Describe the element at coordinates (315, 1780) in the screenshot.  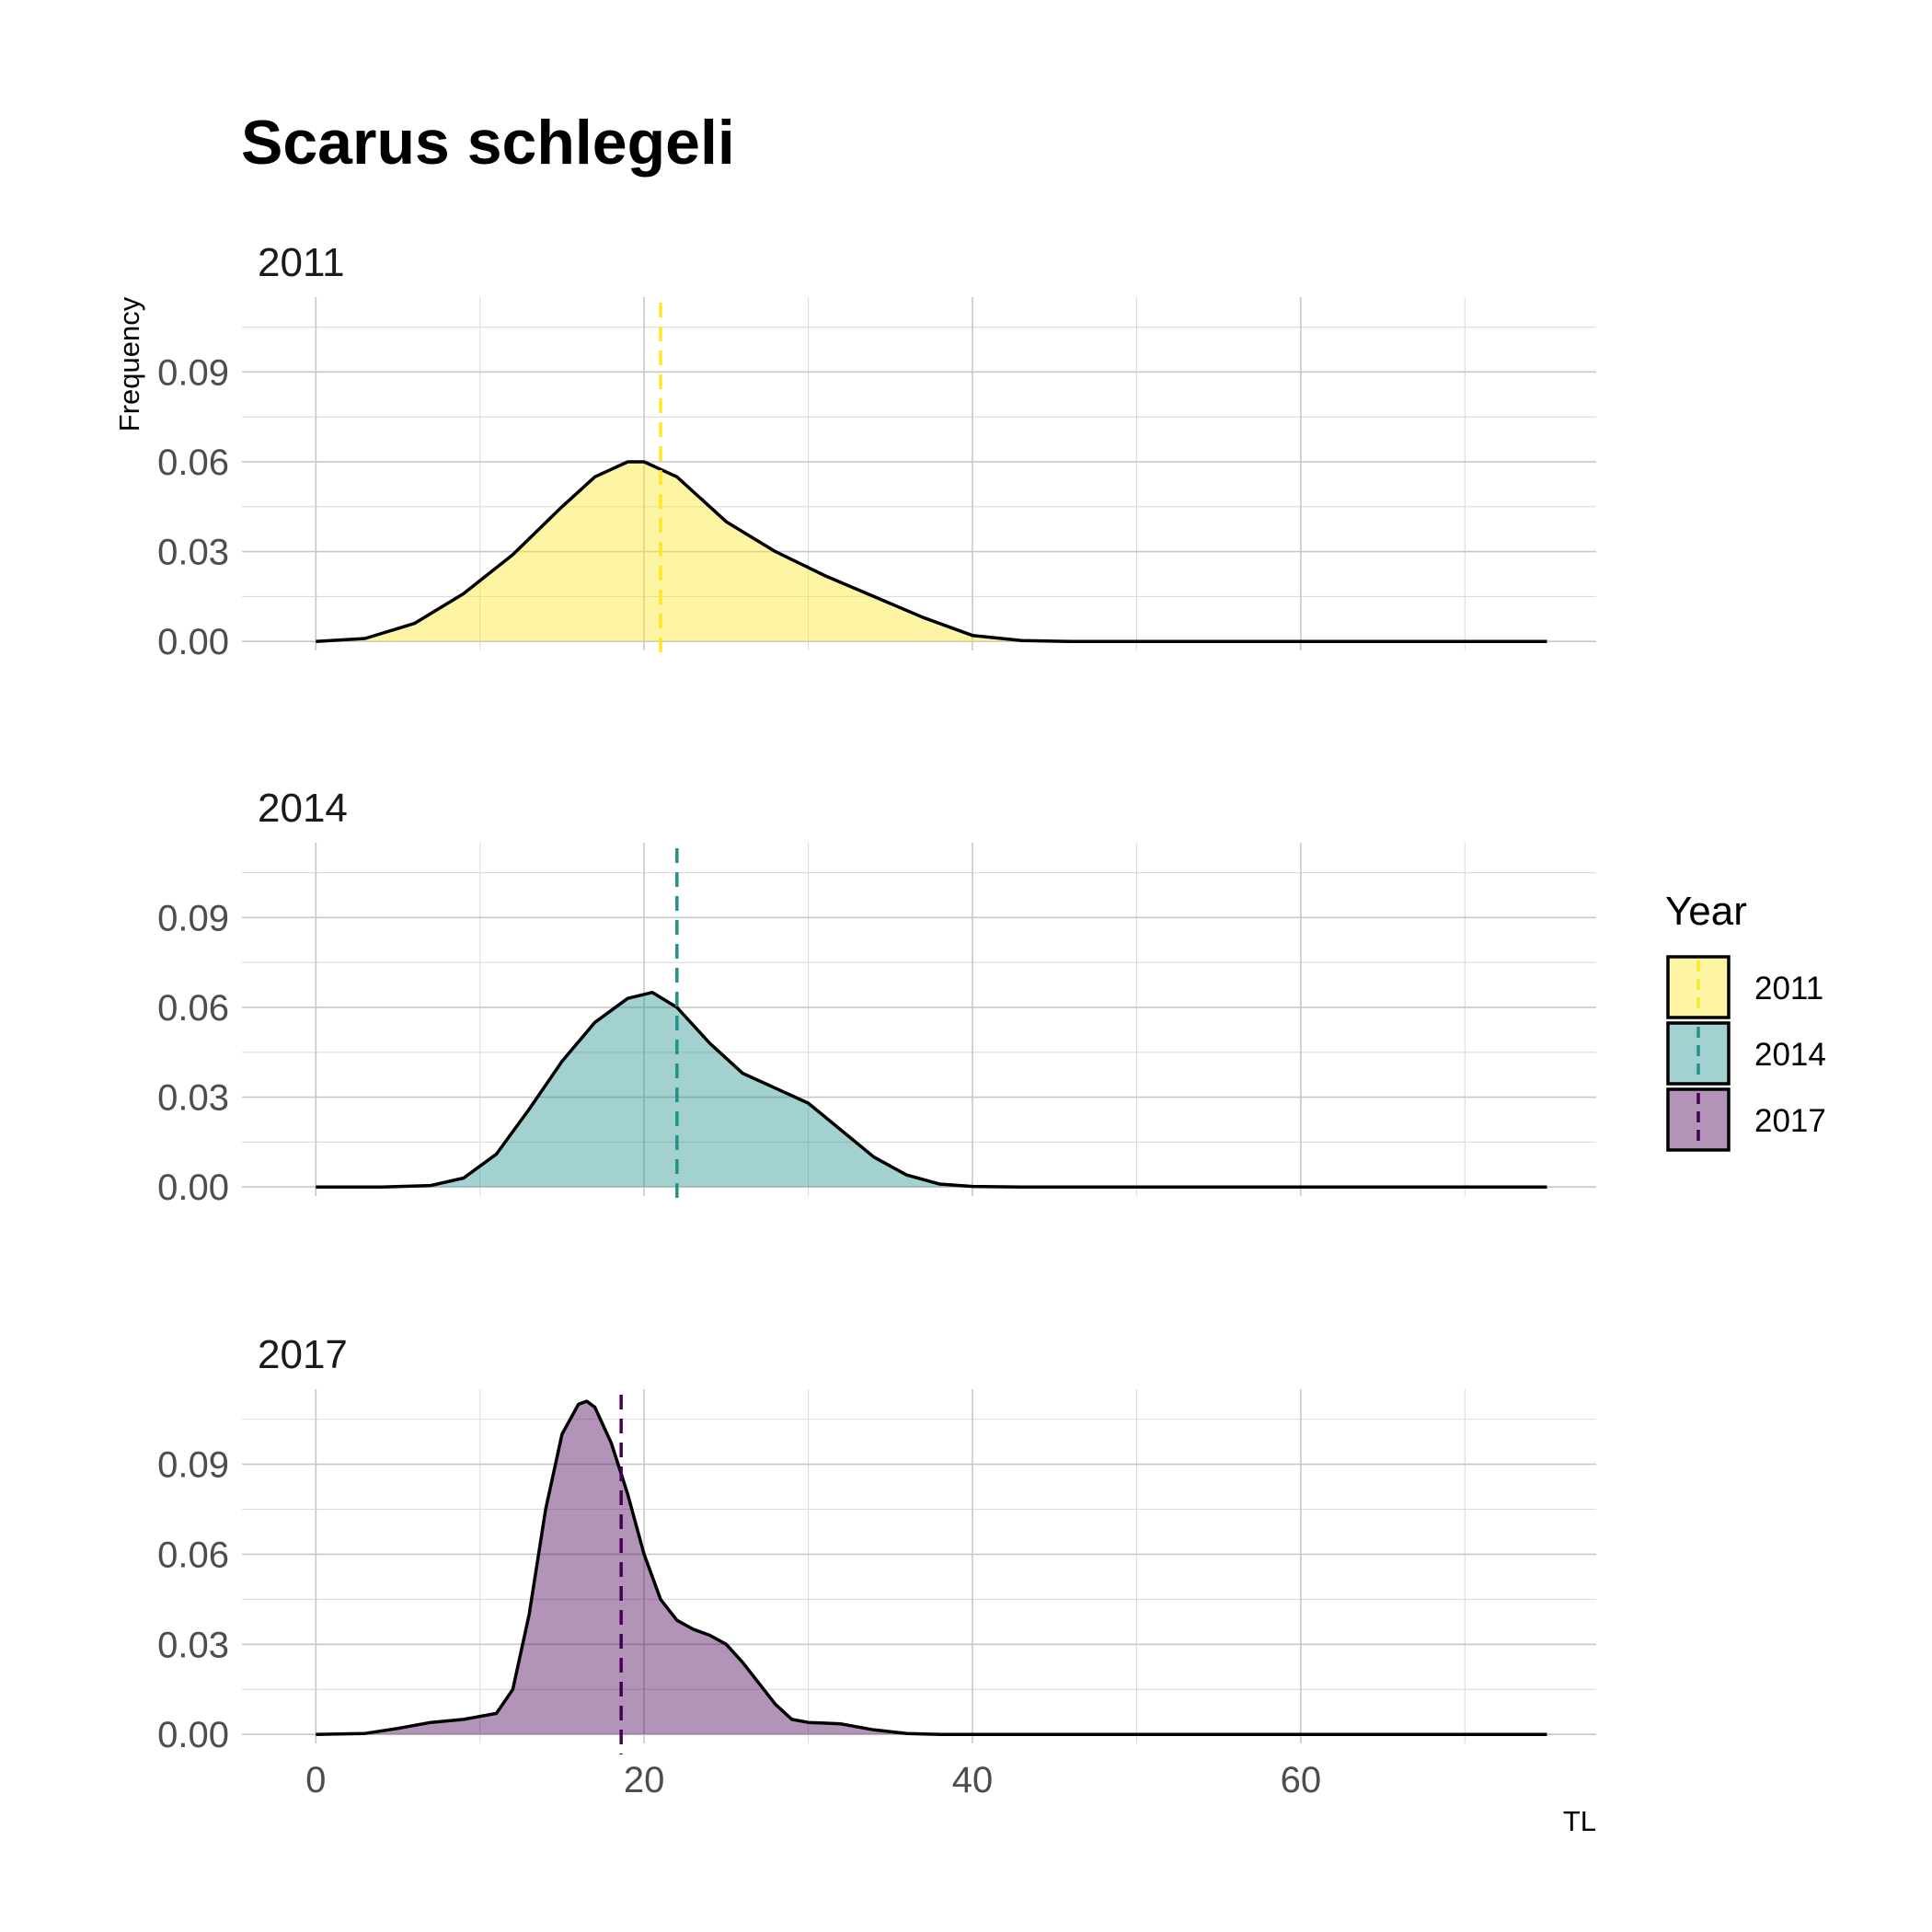
I see `x-tick-label: 0` at that location.